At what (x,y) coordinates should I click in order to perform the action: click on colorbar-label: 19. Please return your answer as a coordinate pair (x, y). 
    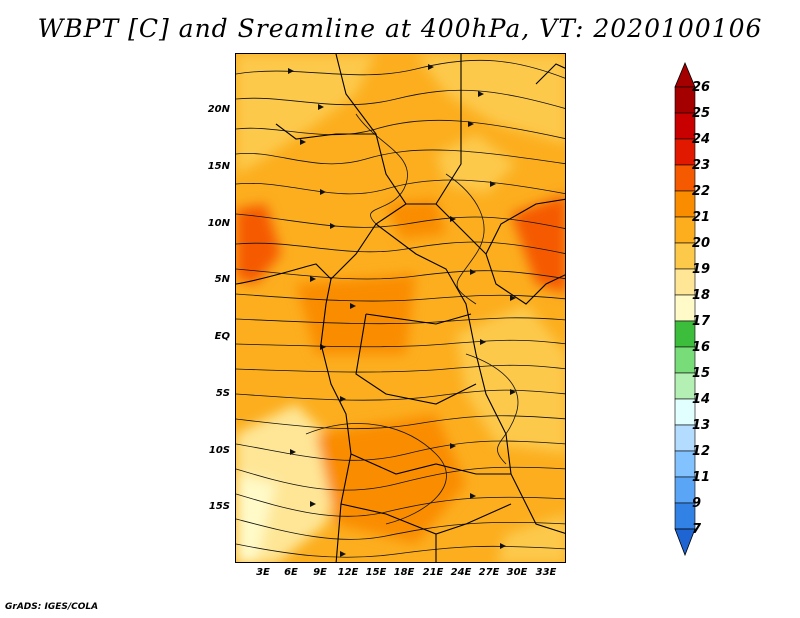
    Looking at the image, I should click on (701, 269).